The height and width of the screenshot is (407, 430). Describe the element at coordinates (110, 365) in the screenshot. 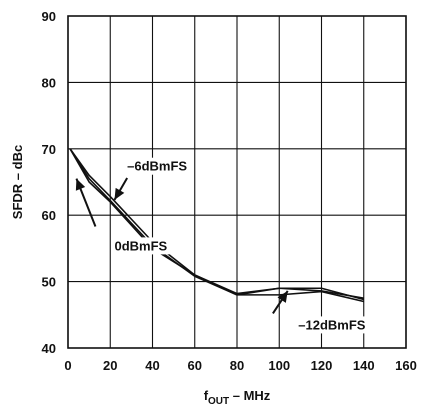

I see `x-tick-label: 20` at that location.